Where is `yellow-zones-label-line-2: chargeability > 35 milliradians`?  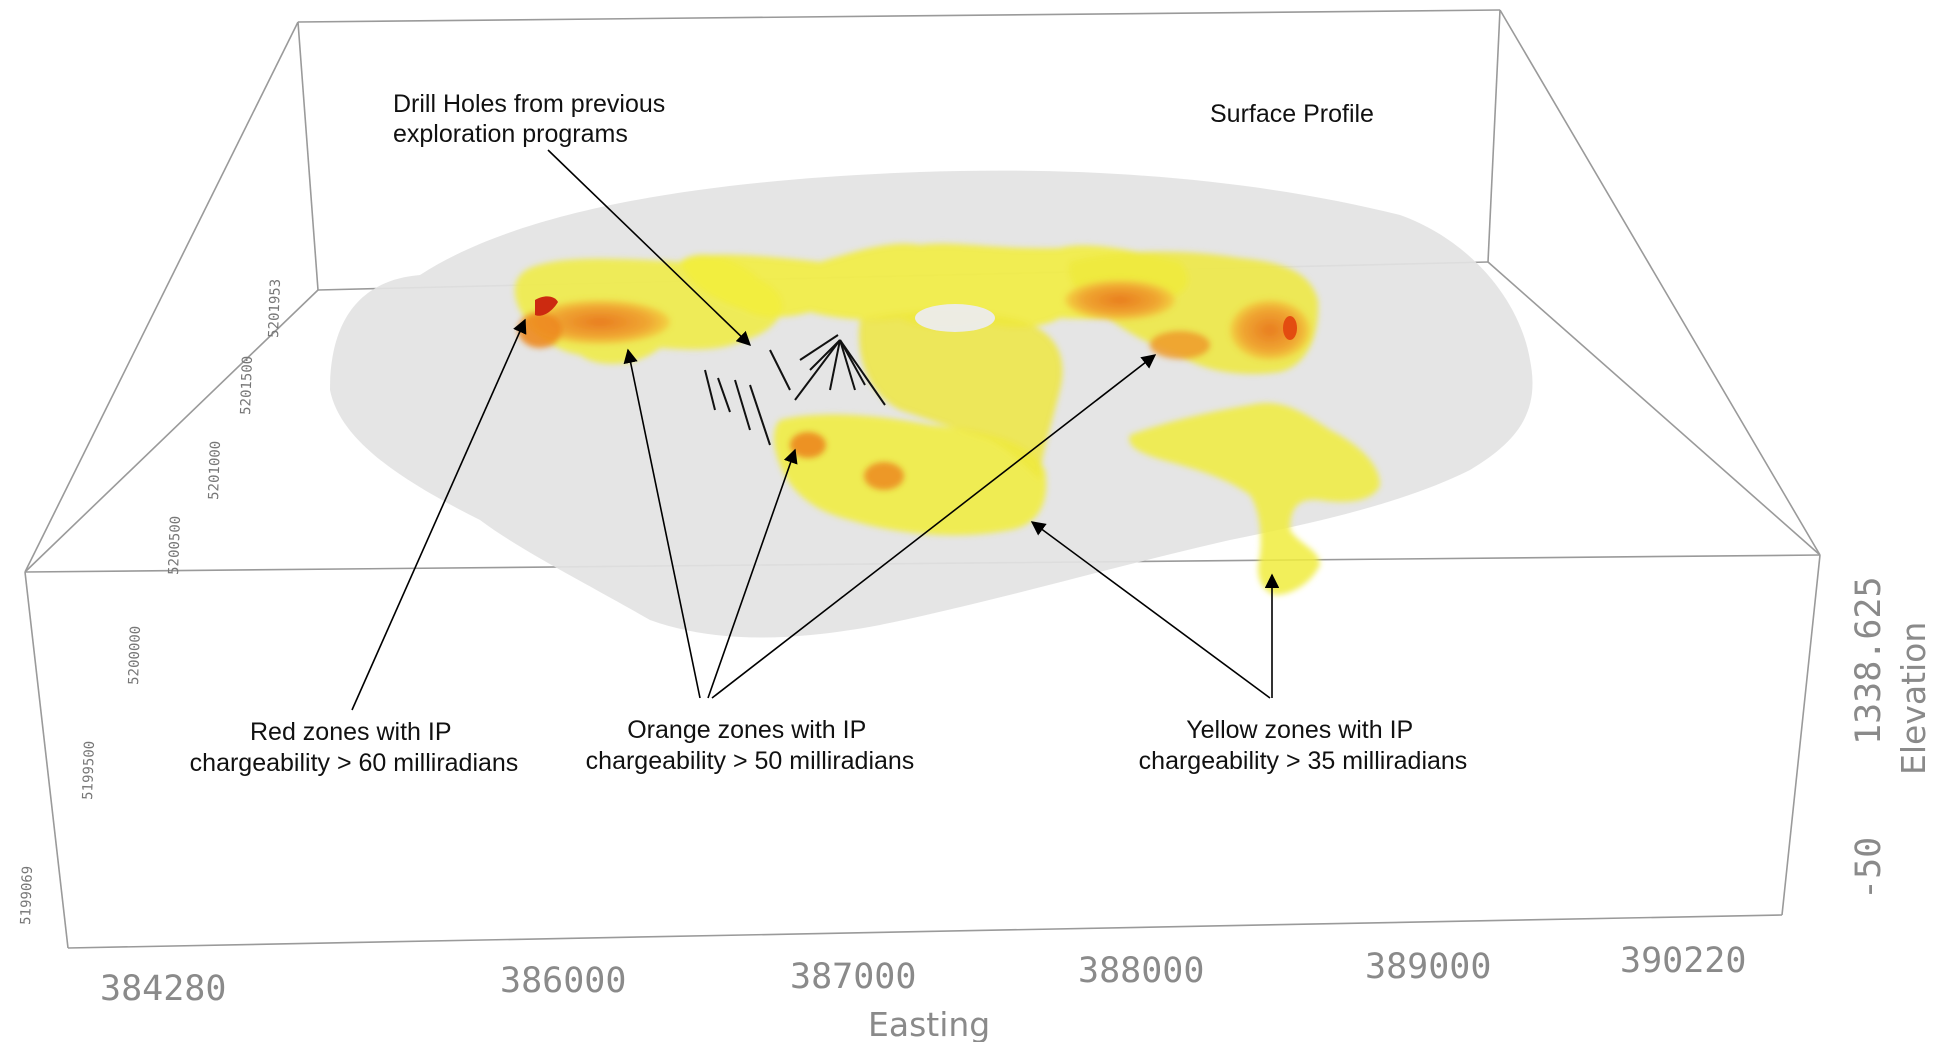
yellow-zones-label-line-2: chargeability > 35 milliradians is located at coordinates (1303, 761).